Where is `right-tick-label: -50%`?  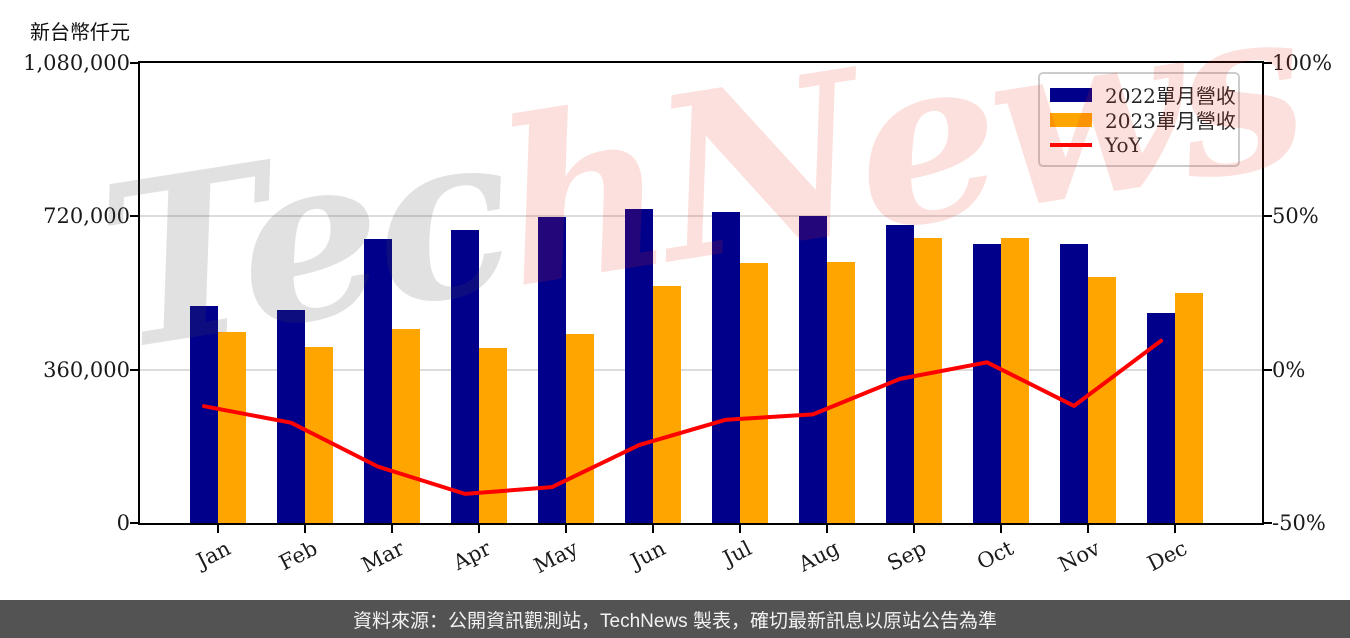 right-tick-label: -50% is located at coordinates (1299, 523).